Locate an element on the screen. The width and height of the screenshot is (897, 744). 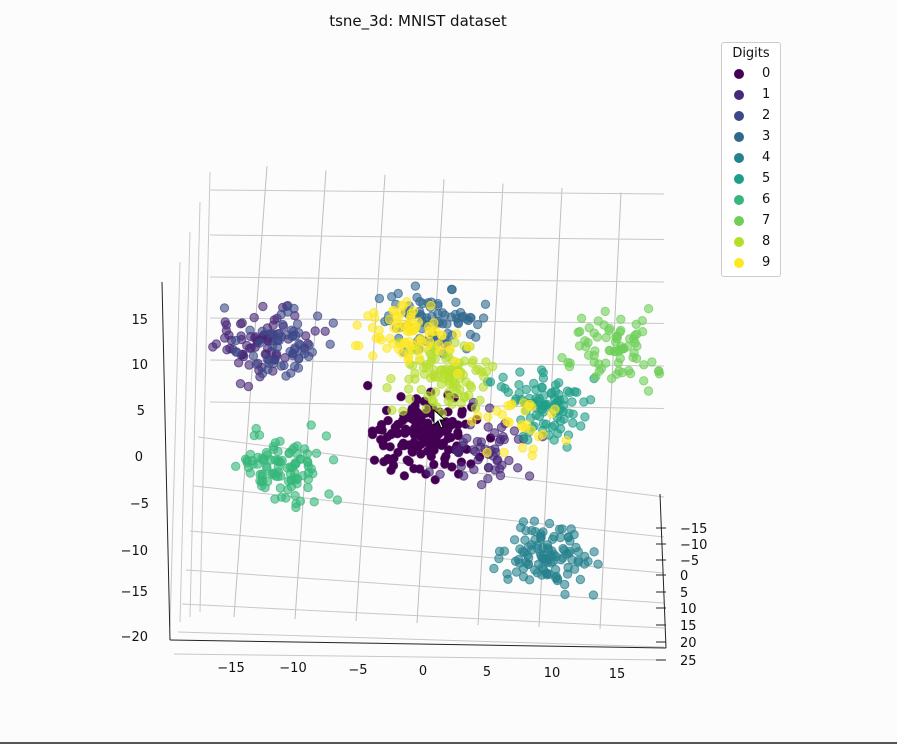
legend-item: 2 is located at coordinates (751, 115).